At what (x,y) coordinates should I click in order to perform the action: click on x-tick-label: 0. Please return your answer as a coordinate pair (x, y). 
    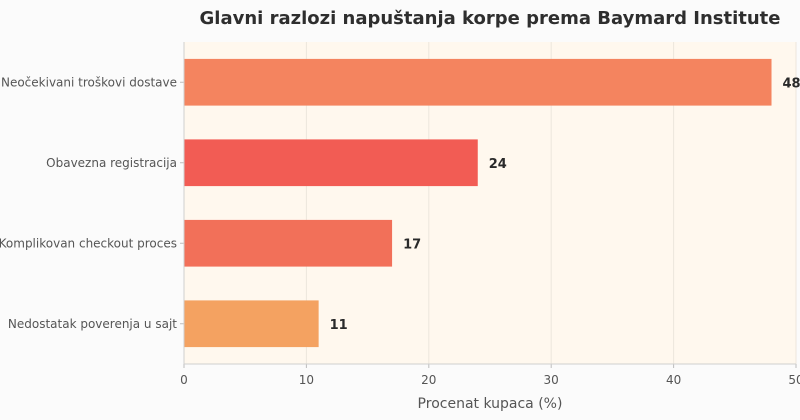
    Looking at the image, I should click on (184, 380).